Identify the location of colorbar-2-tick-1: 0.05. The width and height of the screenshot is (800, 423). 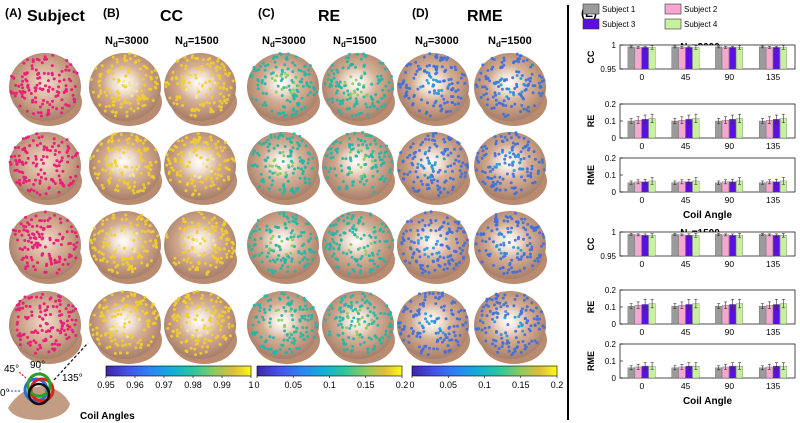
(448, 385).